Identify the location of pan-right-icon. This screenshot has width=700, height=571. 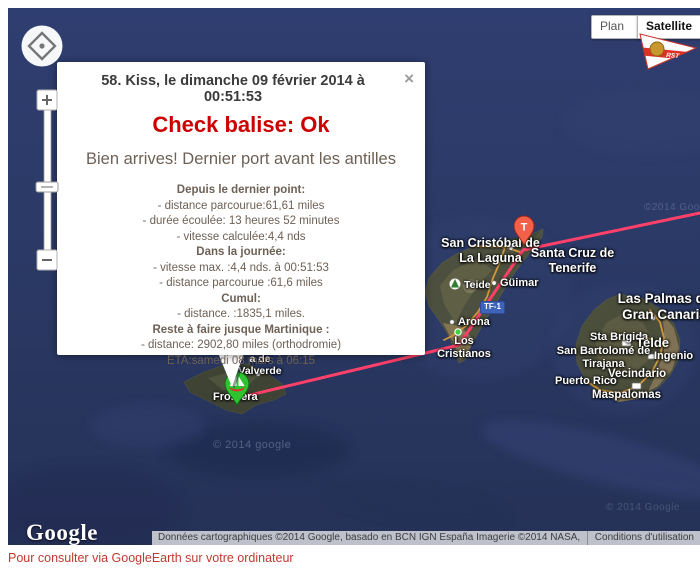
(52, 46).